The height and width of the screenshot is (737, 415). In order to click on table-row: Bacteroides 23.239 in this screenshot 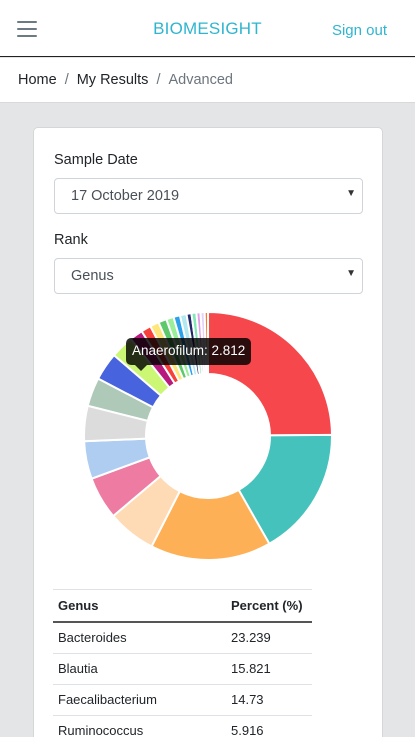, I will do `click(182, 638)`.